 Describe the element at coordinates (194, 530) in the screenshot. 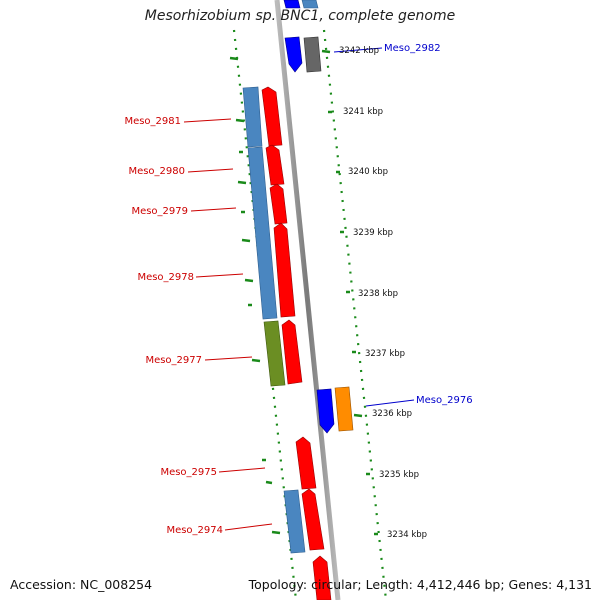

I see `gene-label-meso-2974: Meso_2974` at that location.